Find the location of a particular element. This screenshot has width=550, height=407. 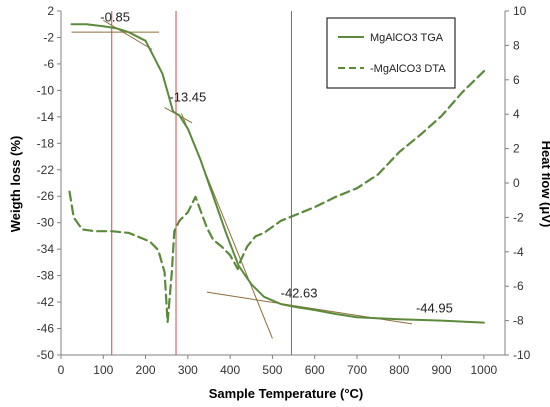

y-axis-right-title: Heat flow (μV) is located at coordinates (544, 184).